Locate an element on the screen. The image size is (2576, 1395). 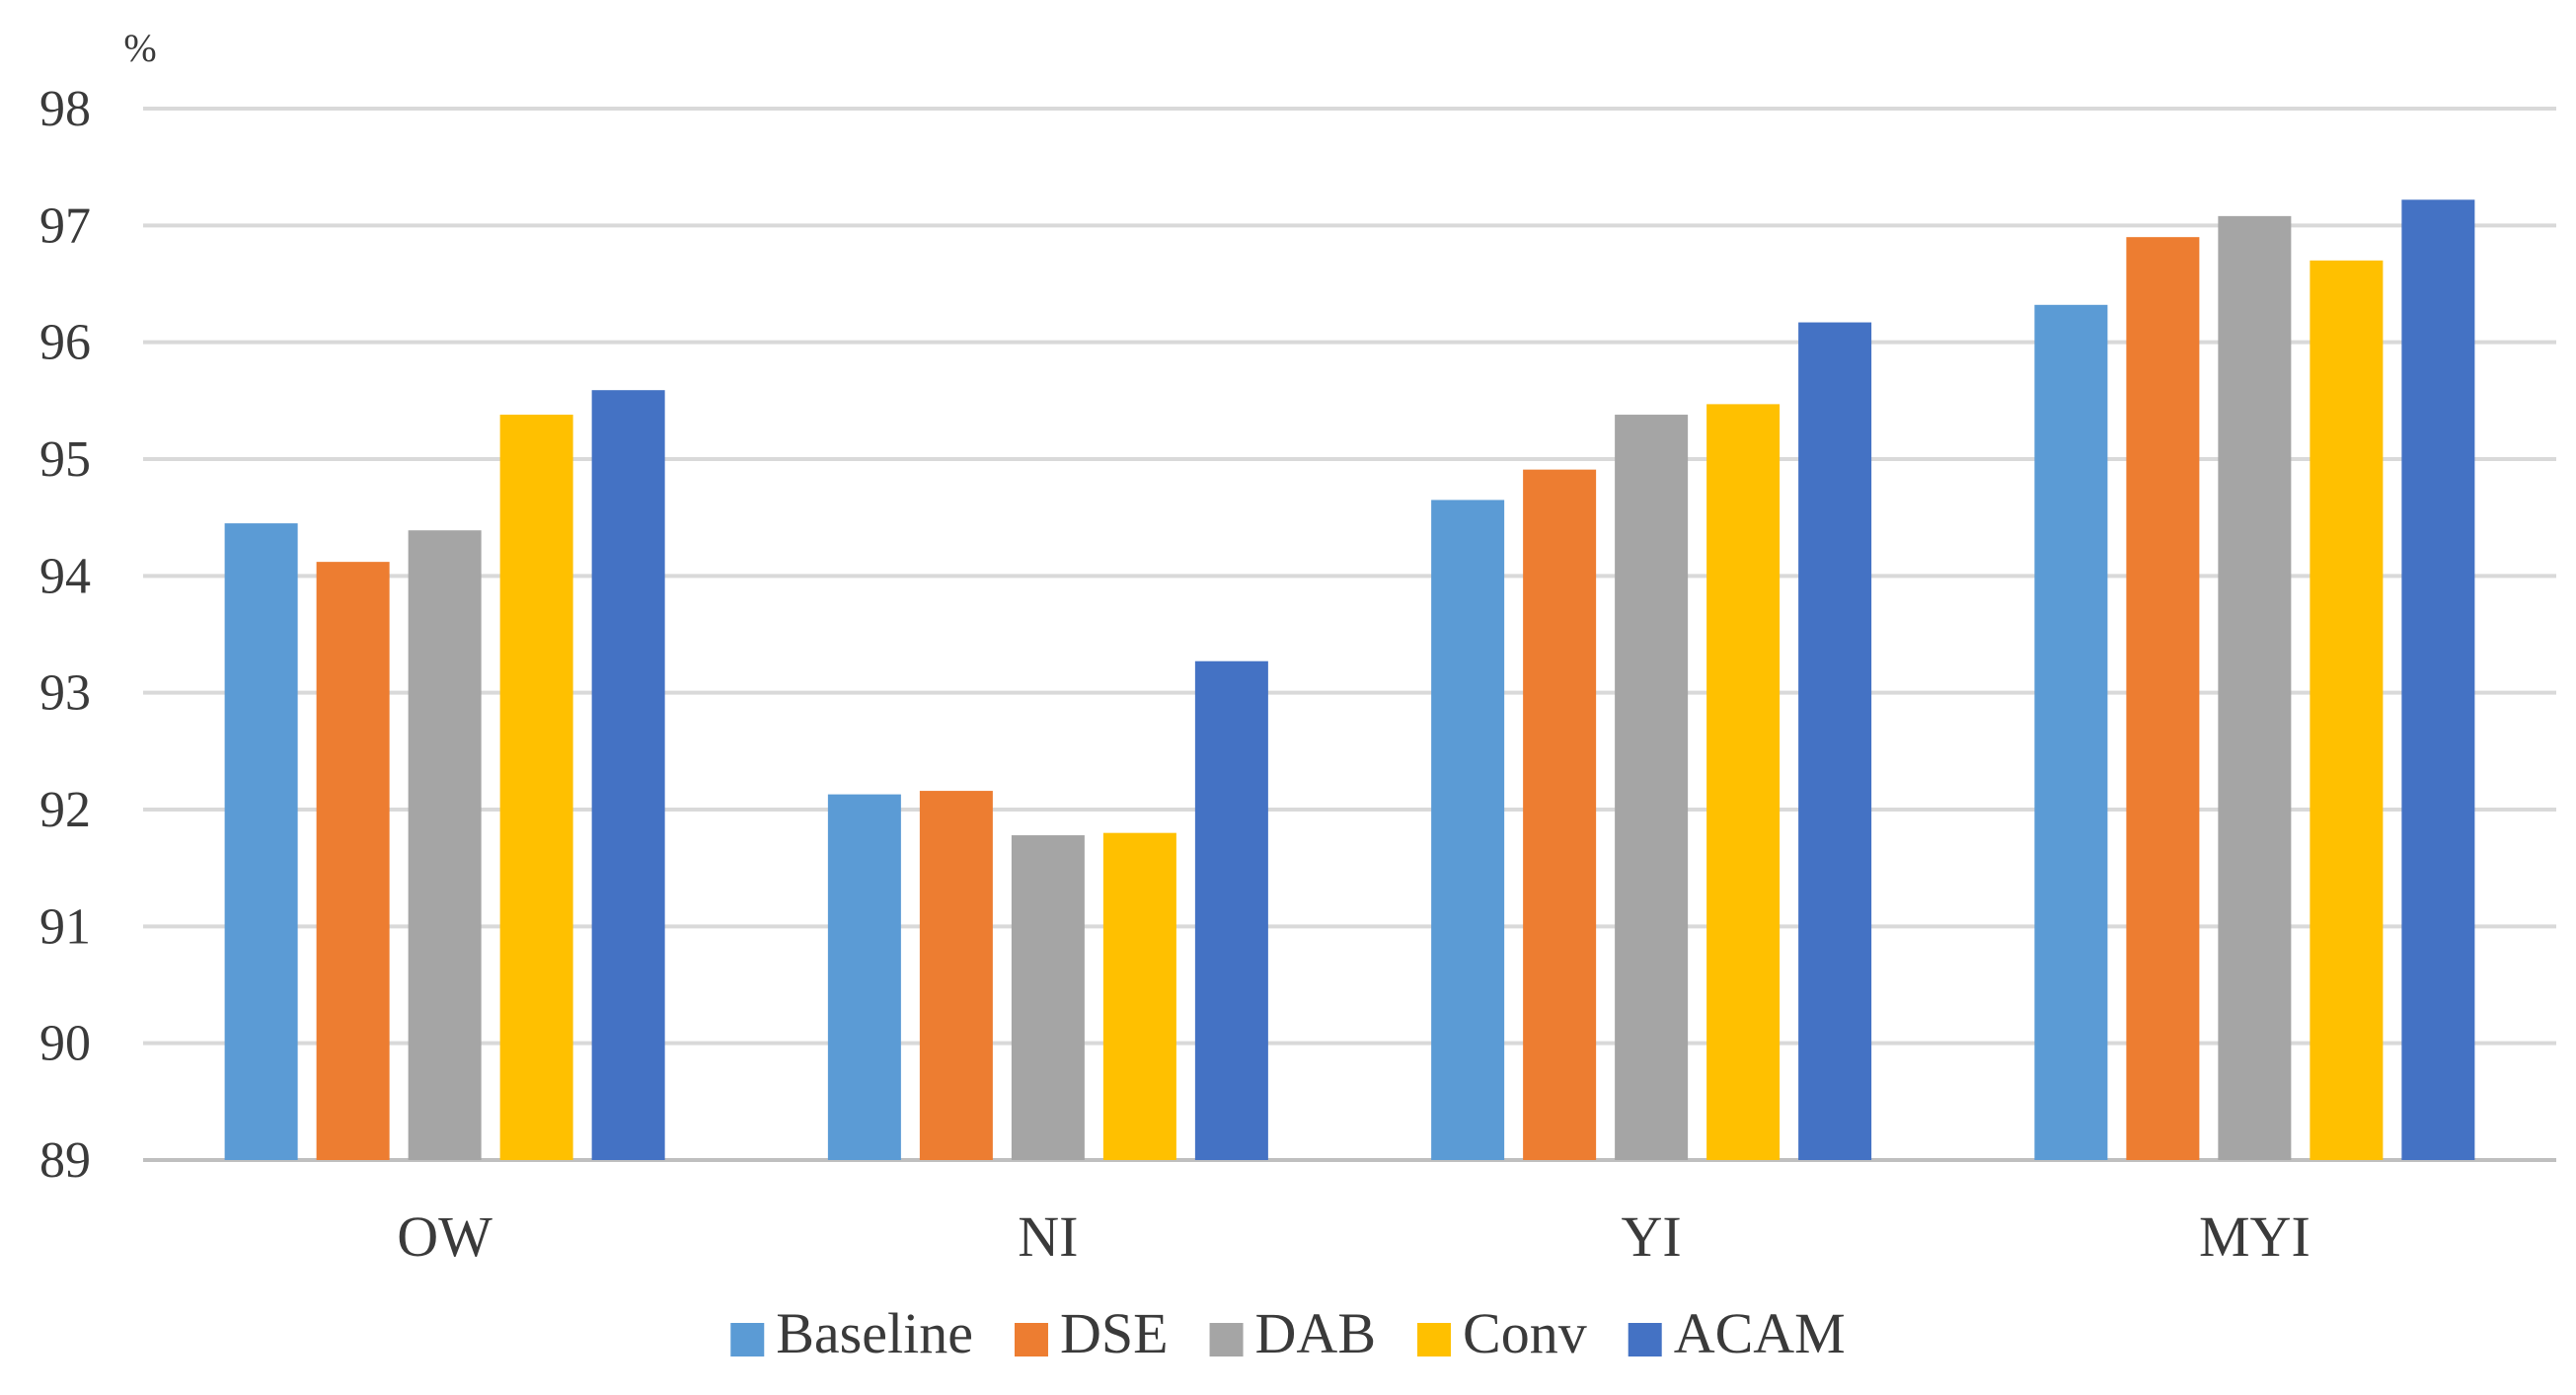
bar-conv-ni is located at coordinates (1139, 996).